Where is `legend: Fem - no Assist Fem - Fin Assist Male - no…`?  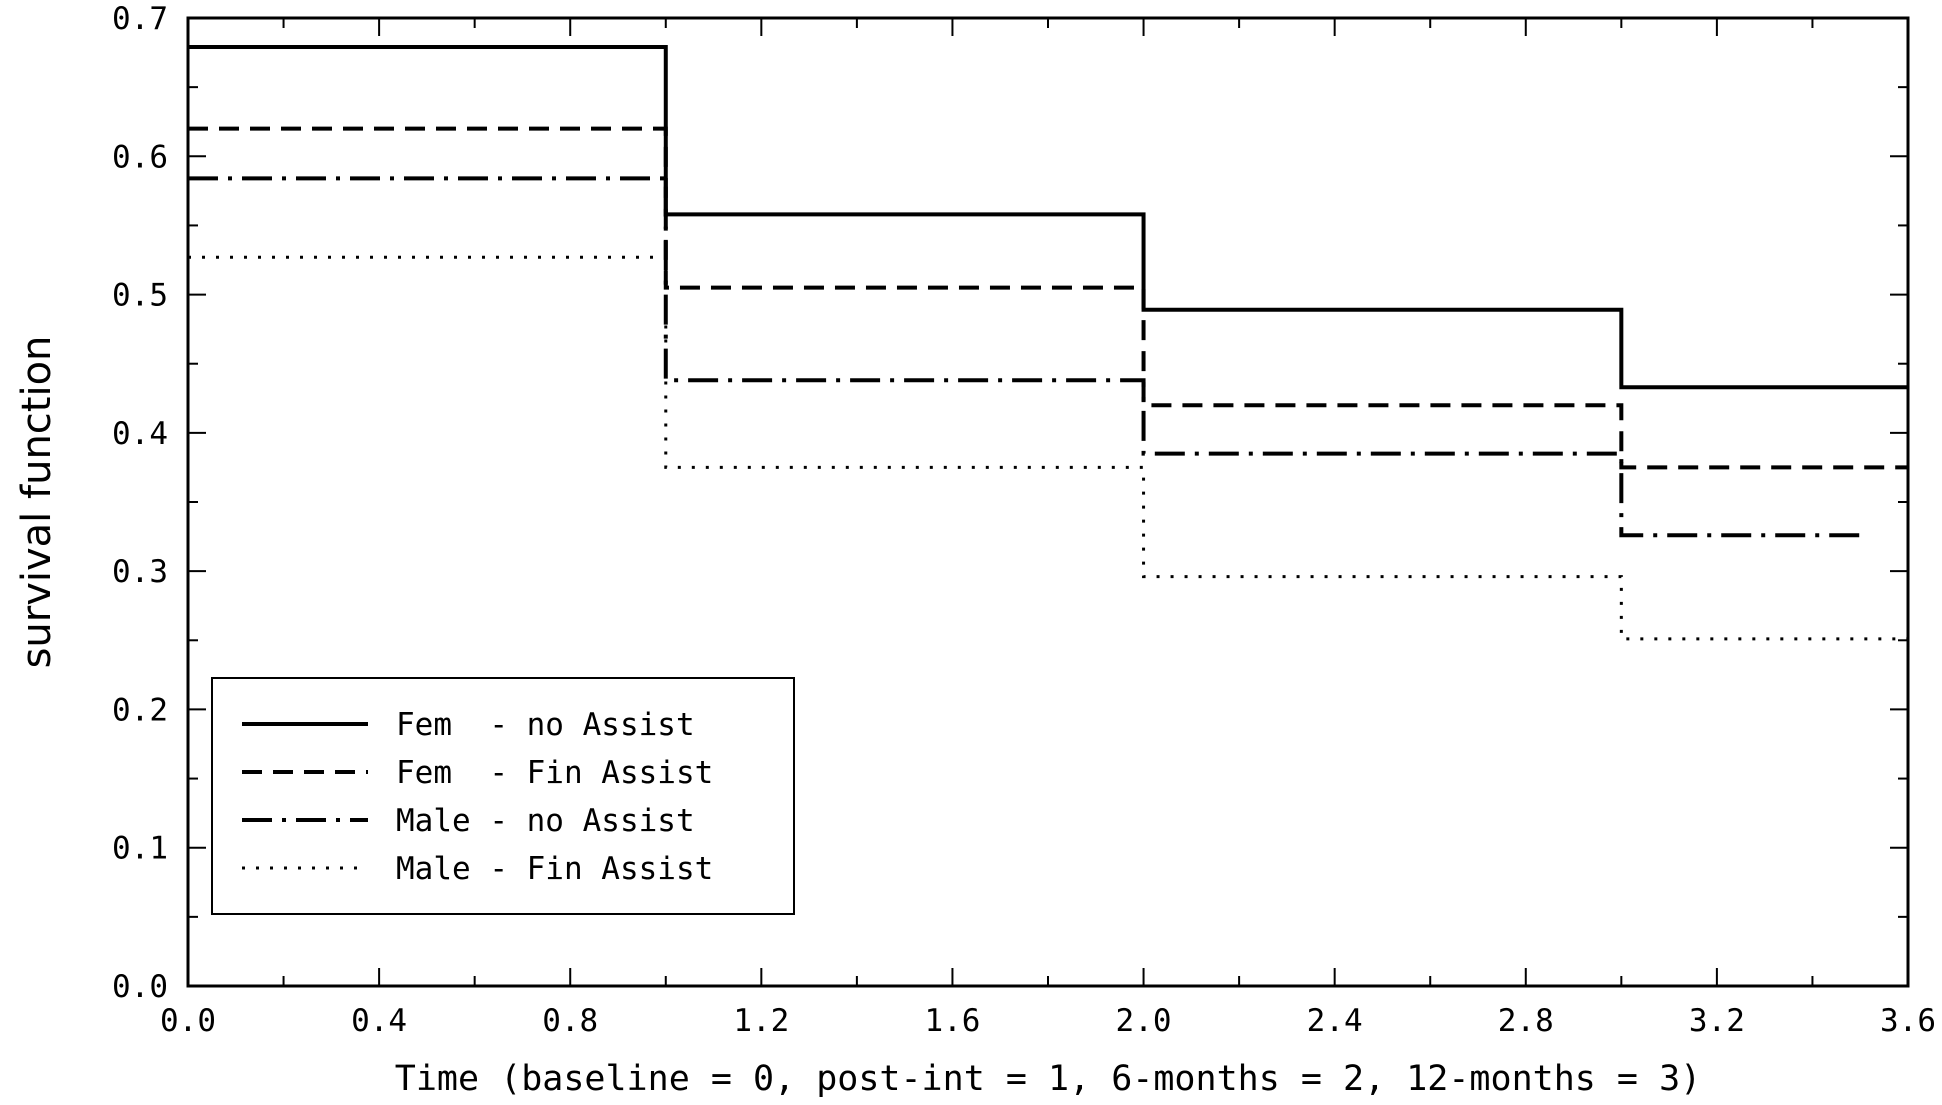 legend: Fem - no Assist Fem - Fin Assist Male - no… is located at coordinates (503, 796).